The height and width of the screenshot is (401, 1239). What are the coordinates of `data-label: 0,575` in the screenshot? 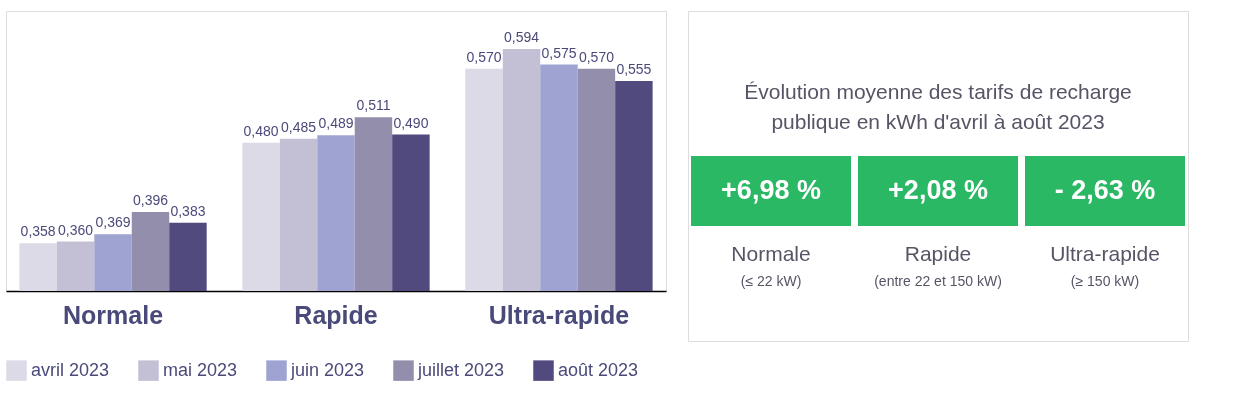 It's located at (559, 52).